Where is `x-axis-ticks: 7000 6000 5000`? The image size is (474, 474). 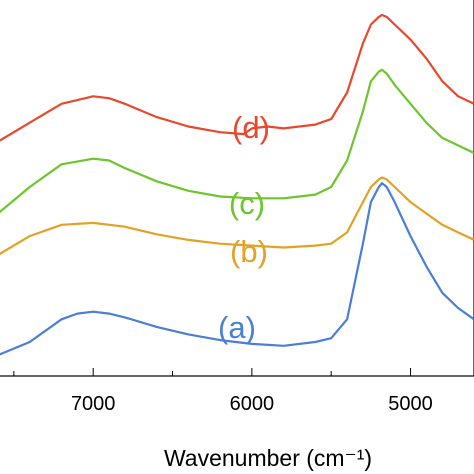
x-axis-ticks: 7000 6000 5000 is located at coordinates (223, 391).